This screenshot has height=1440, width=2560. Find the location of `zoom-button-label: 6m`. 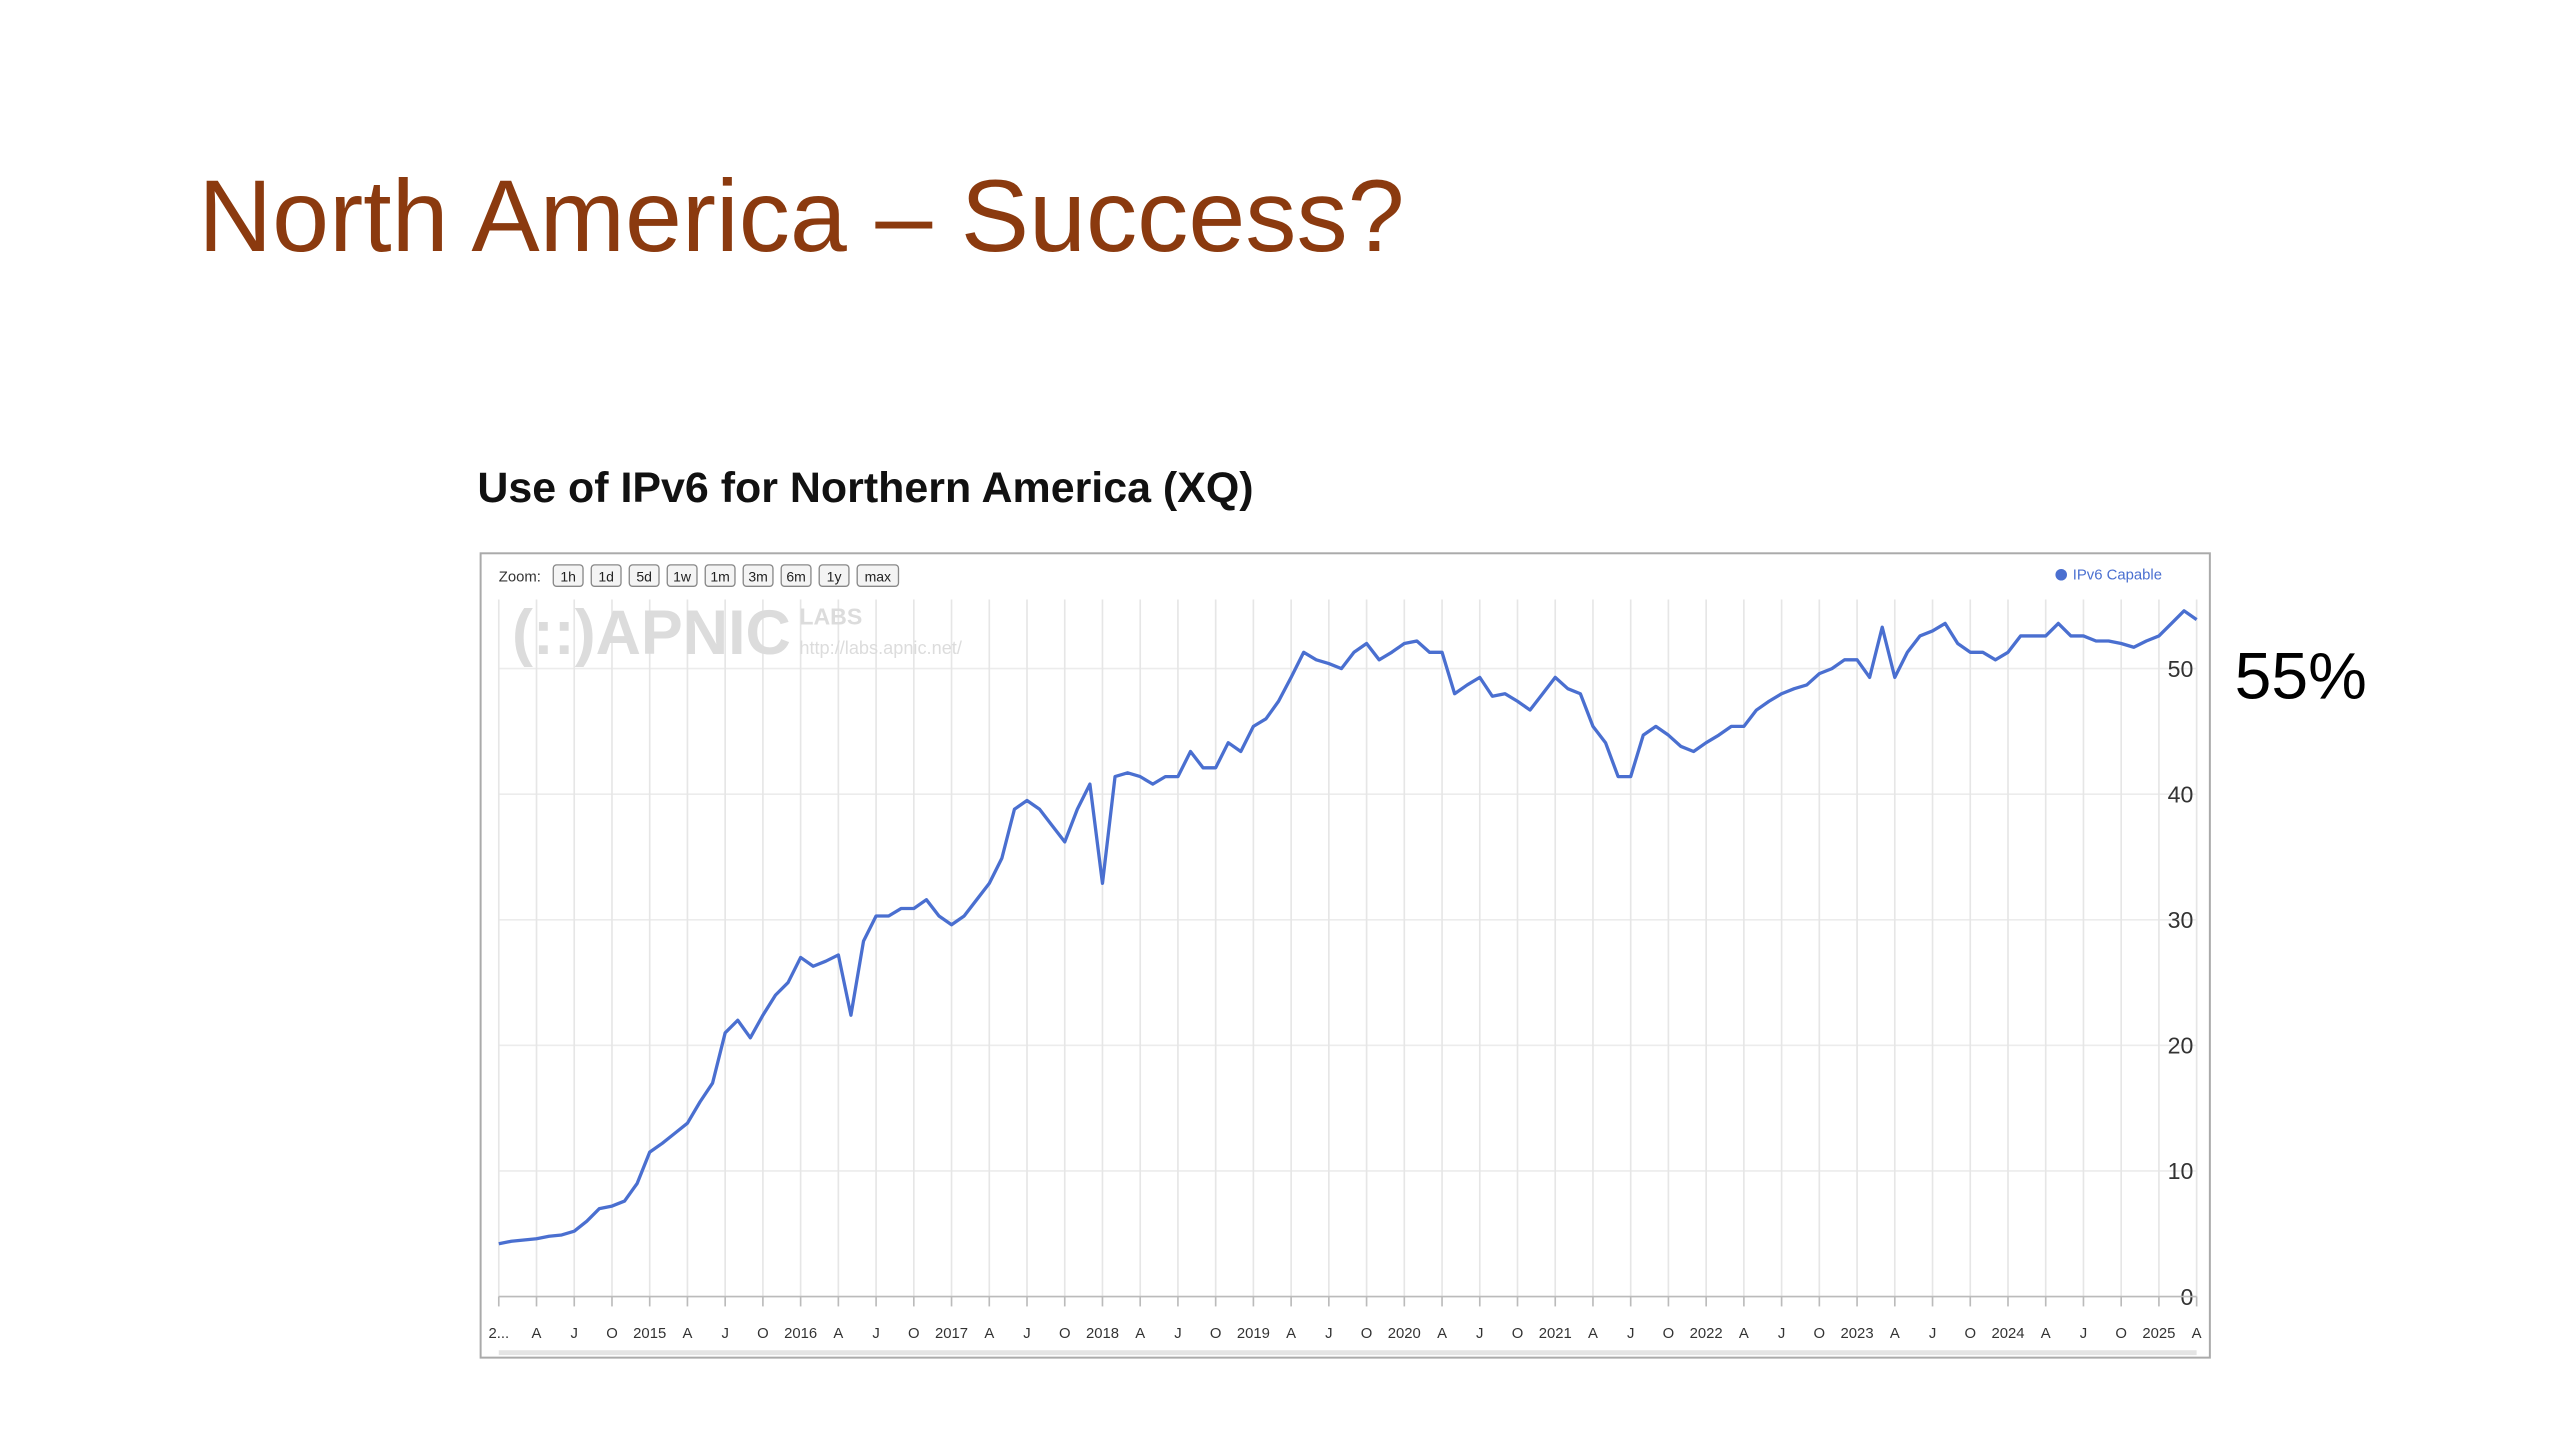

zoom-button-label: 6m is located at coordinates (795, 576).